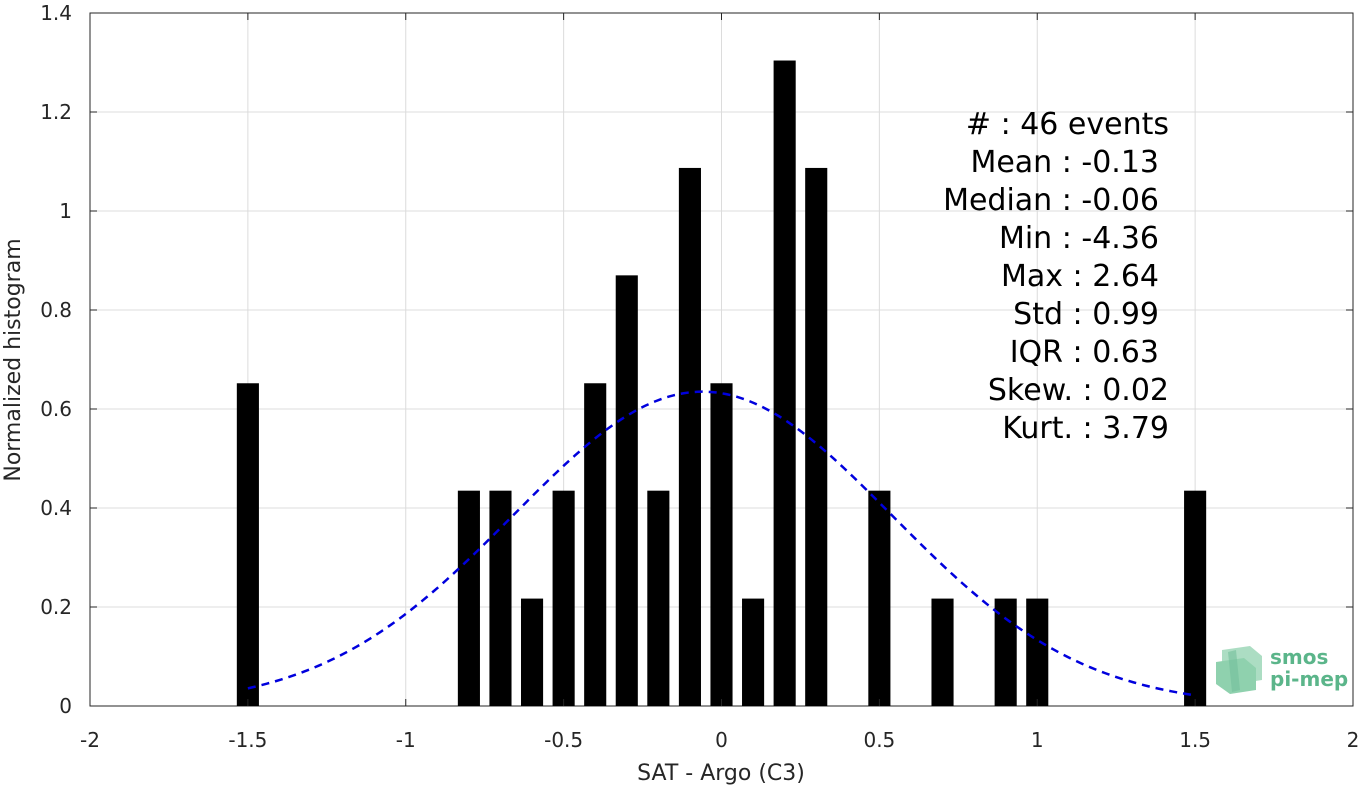  What do you see at coordinates (1078, 390) in the screenshot?
I see `stats-skew: Skew. : 0.02` at bounding box center [1078, 390].